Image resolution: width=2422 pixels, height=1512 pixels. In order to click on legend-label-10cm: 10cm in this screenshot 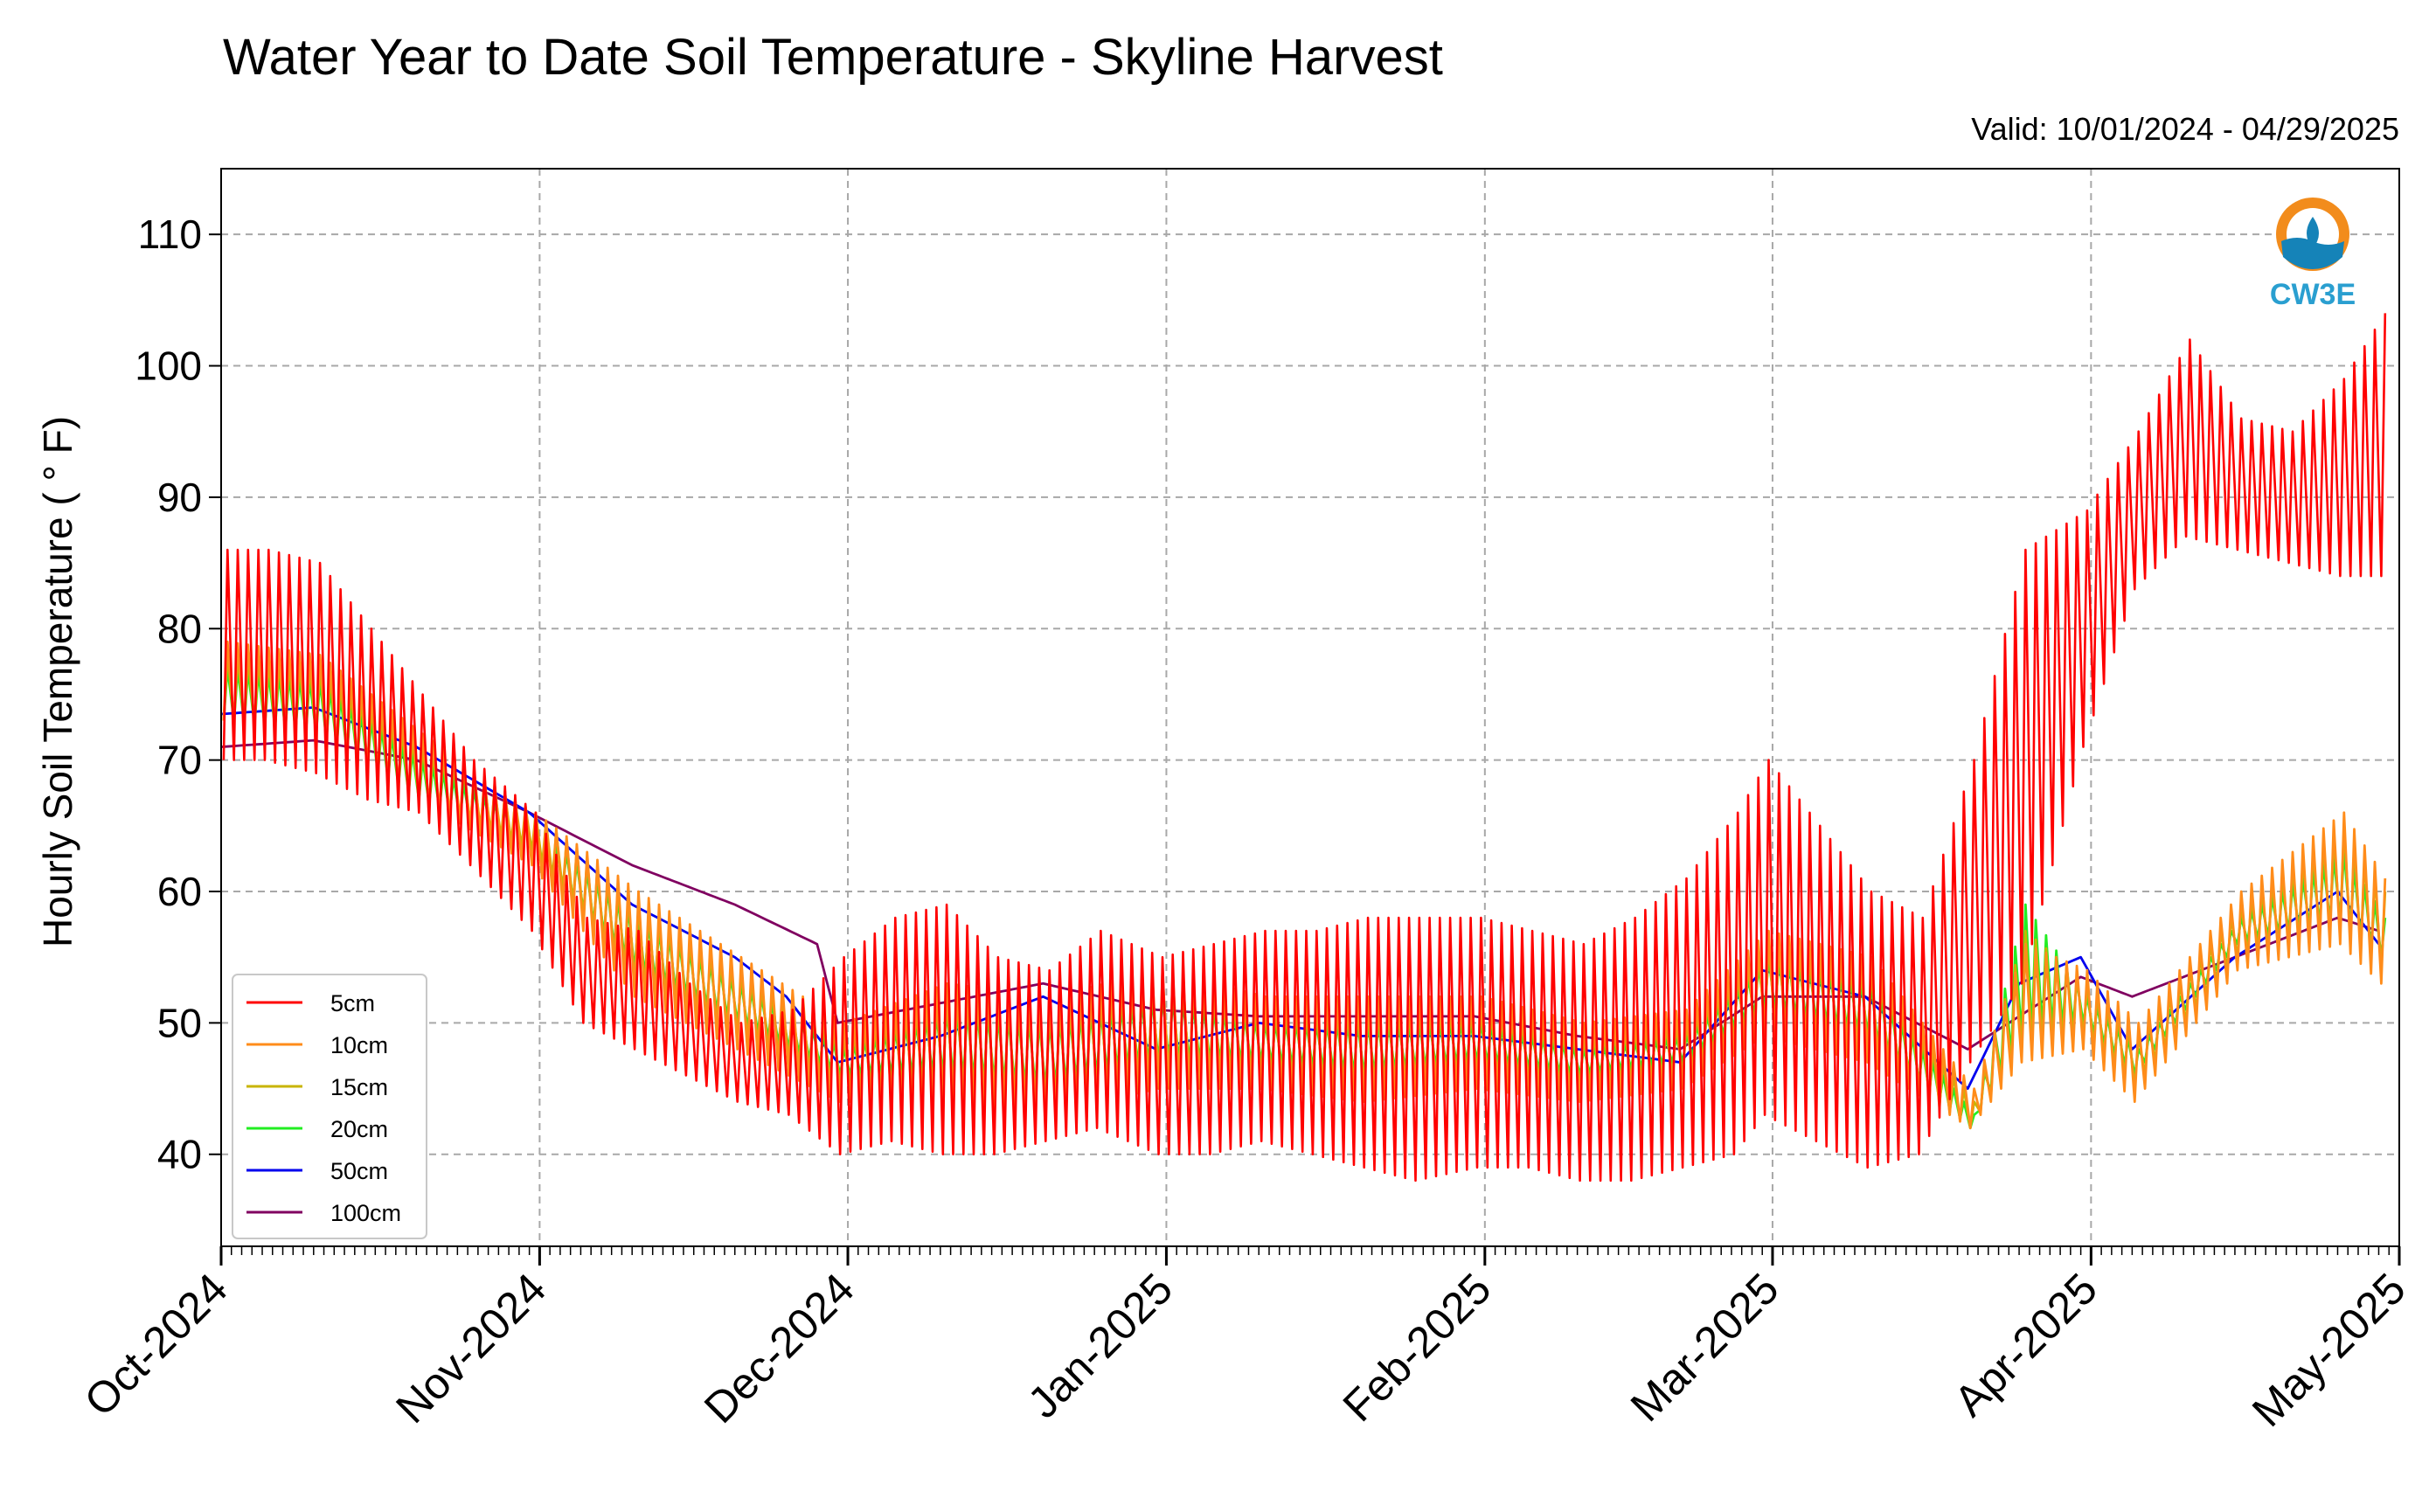, I will do `click(359, 1045)`.